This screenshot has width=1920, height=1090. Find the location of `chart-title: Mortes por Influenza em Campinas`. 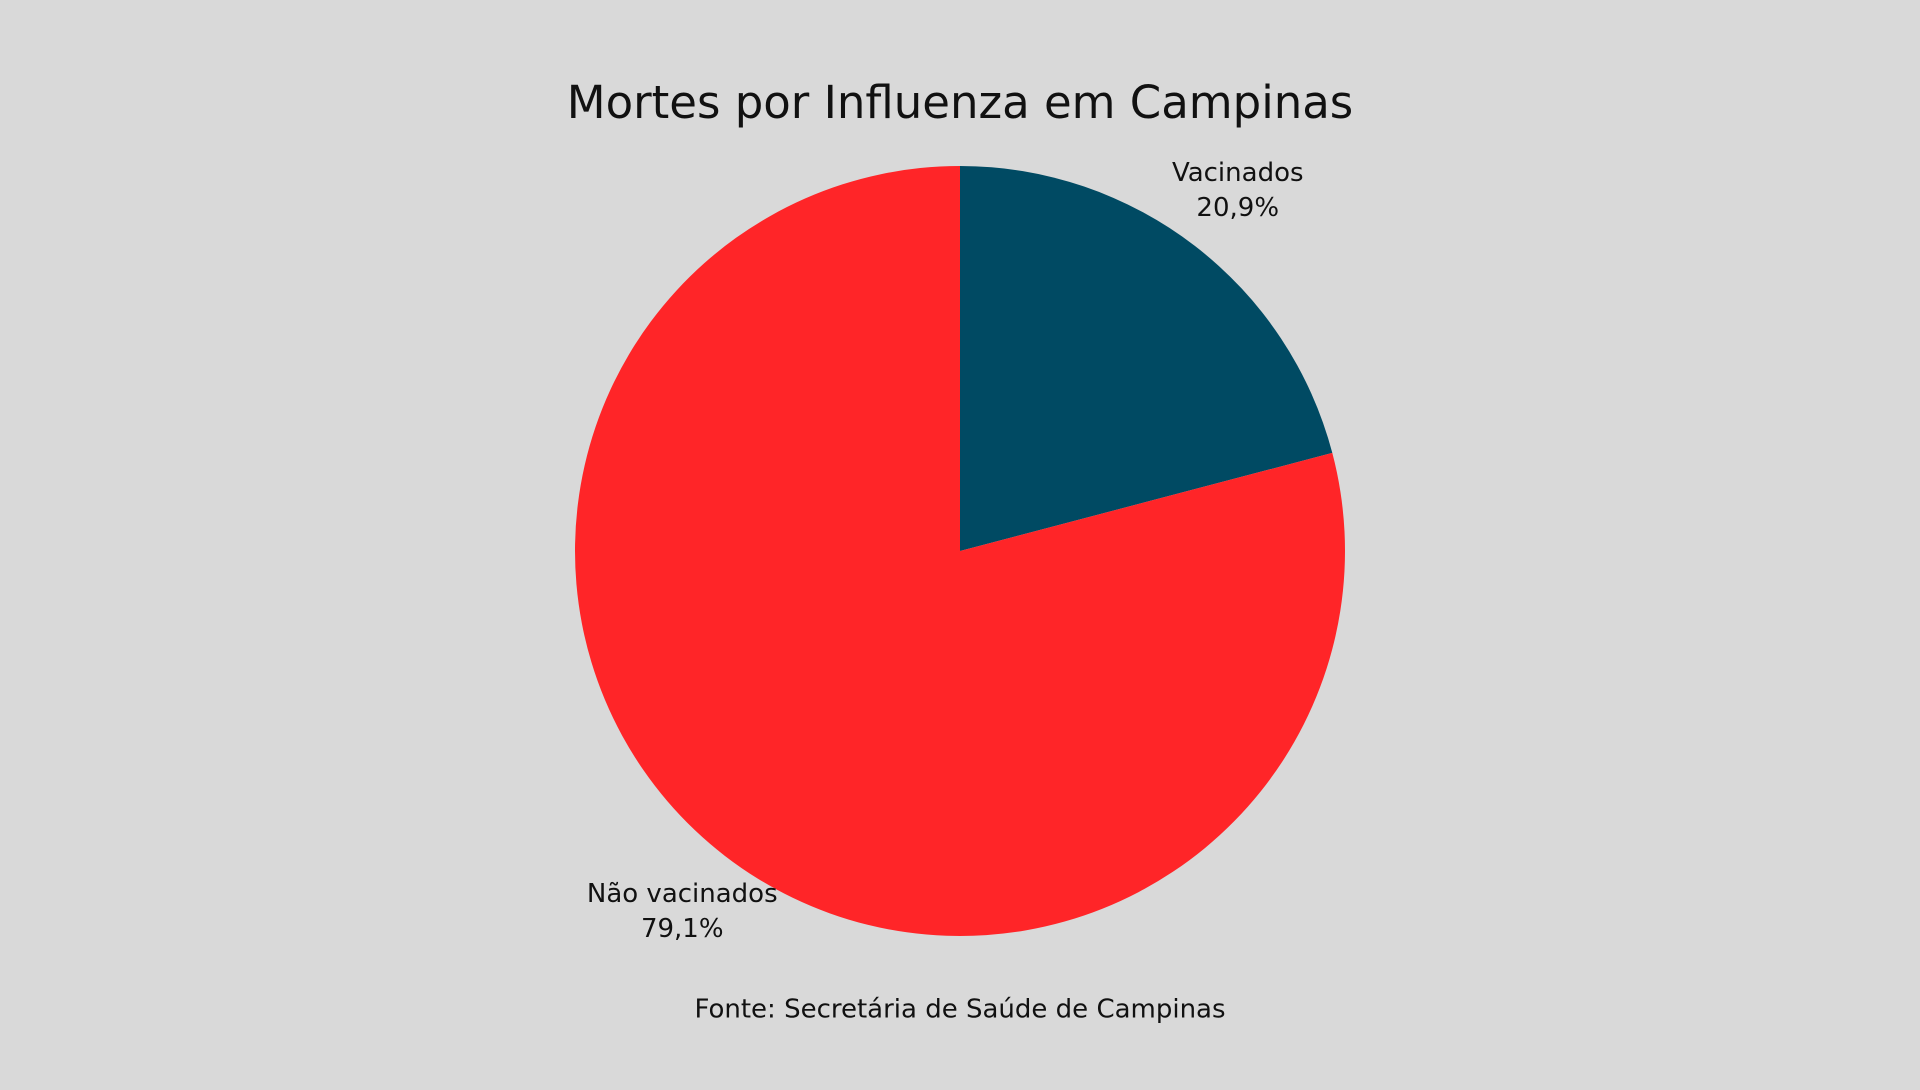

chart-title: Mortes por Influenza em Campinas is located at coordinates (960, 102).